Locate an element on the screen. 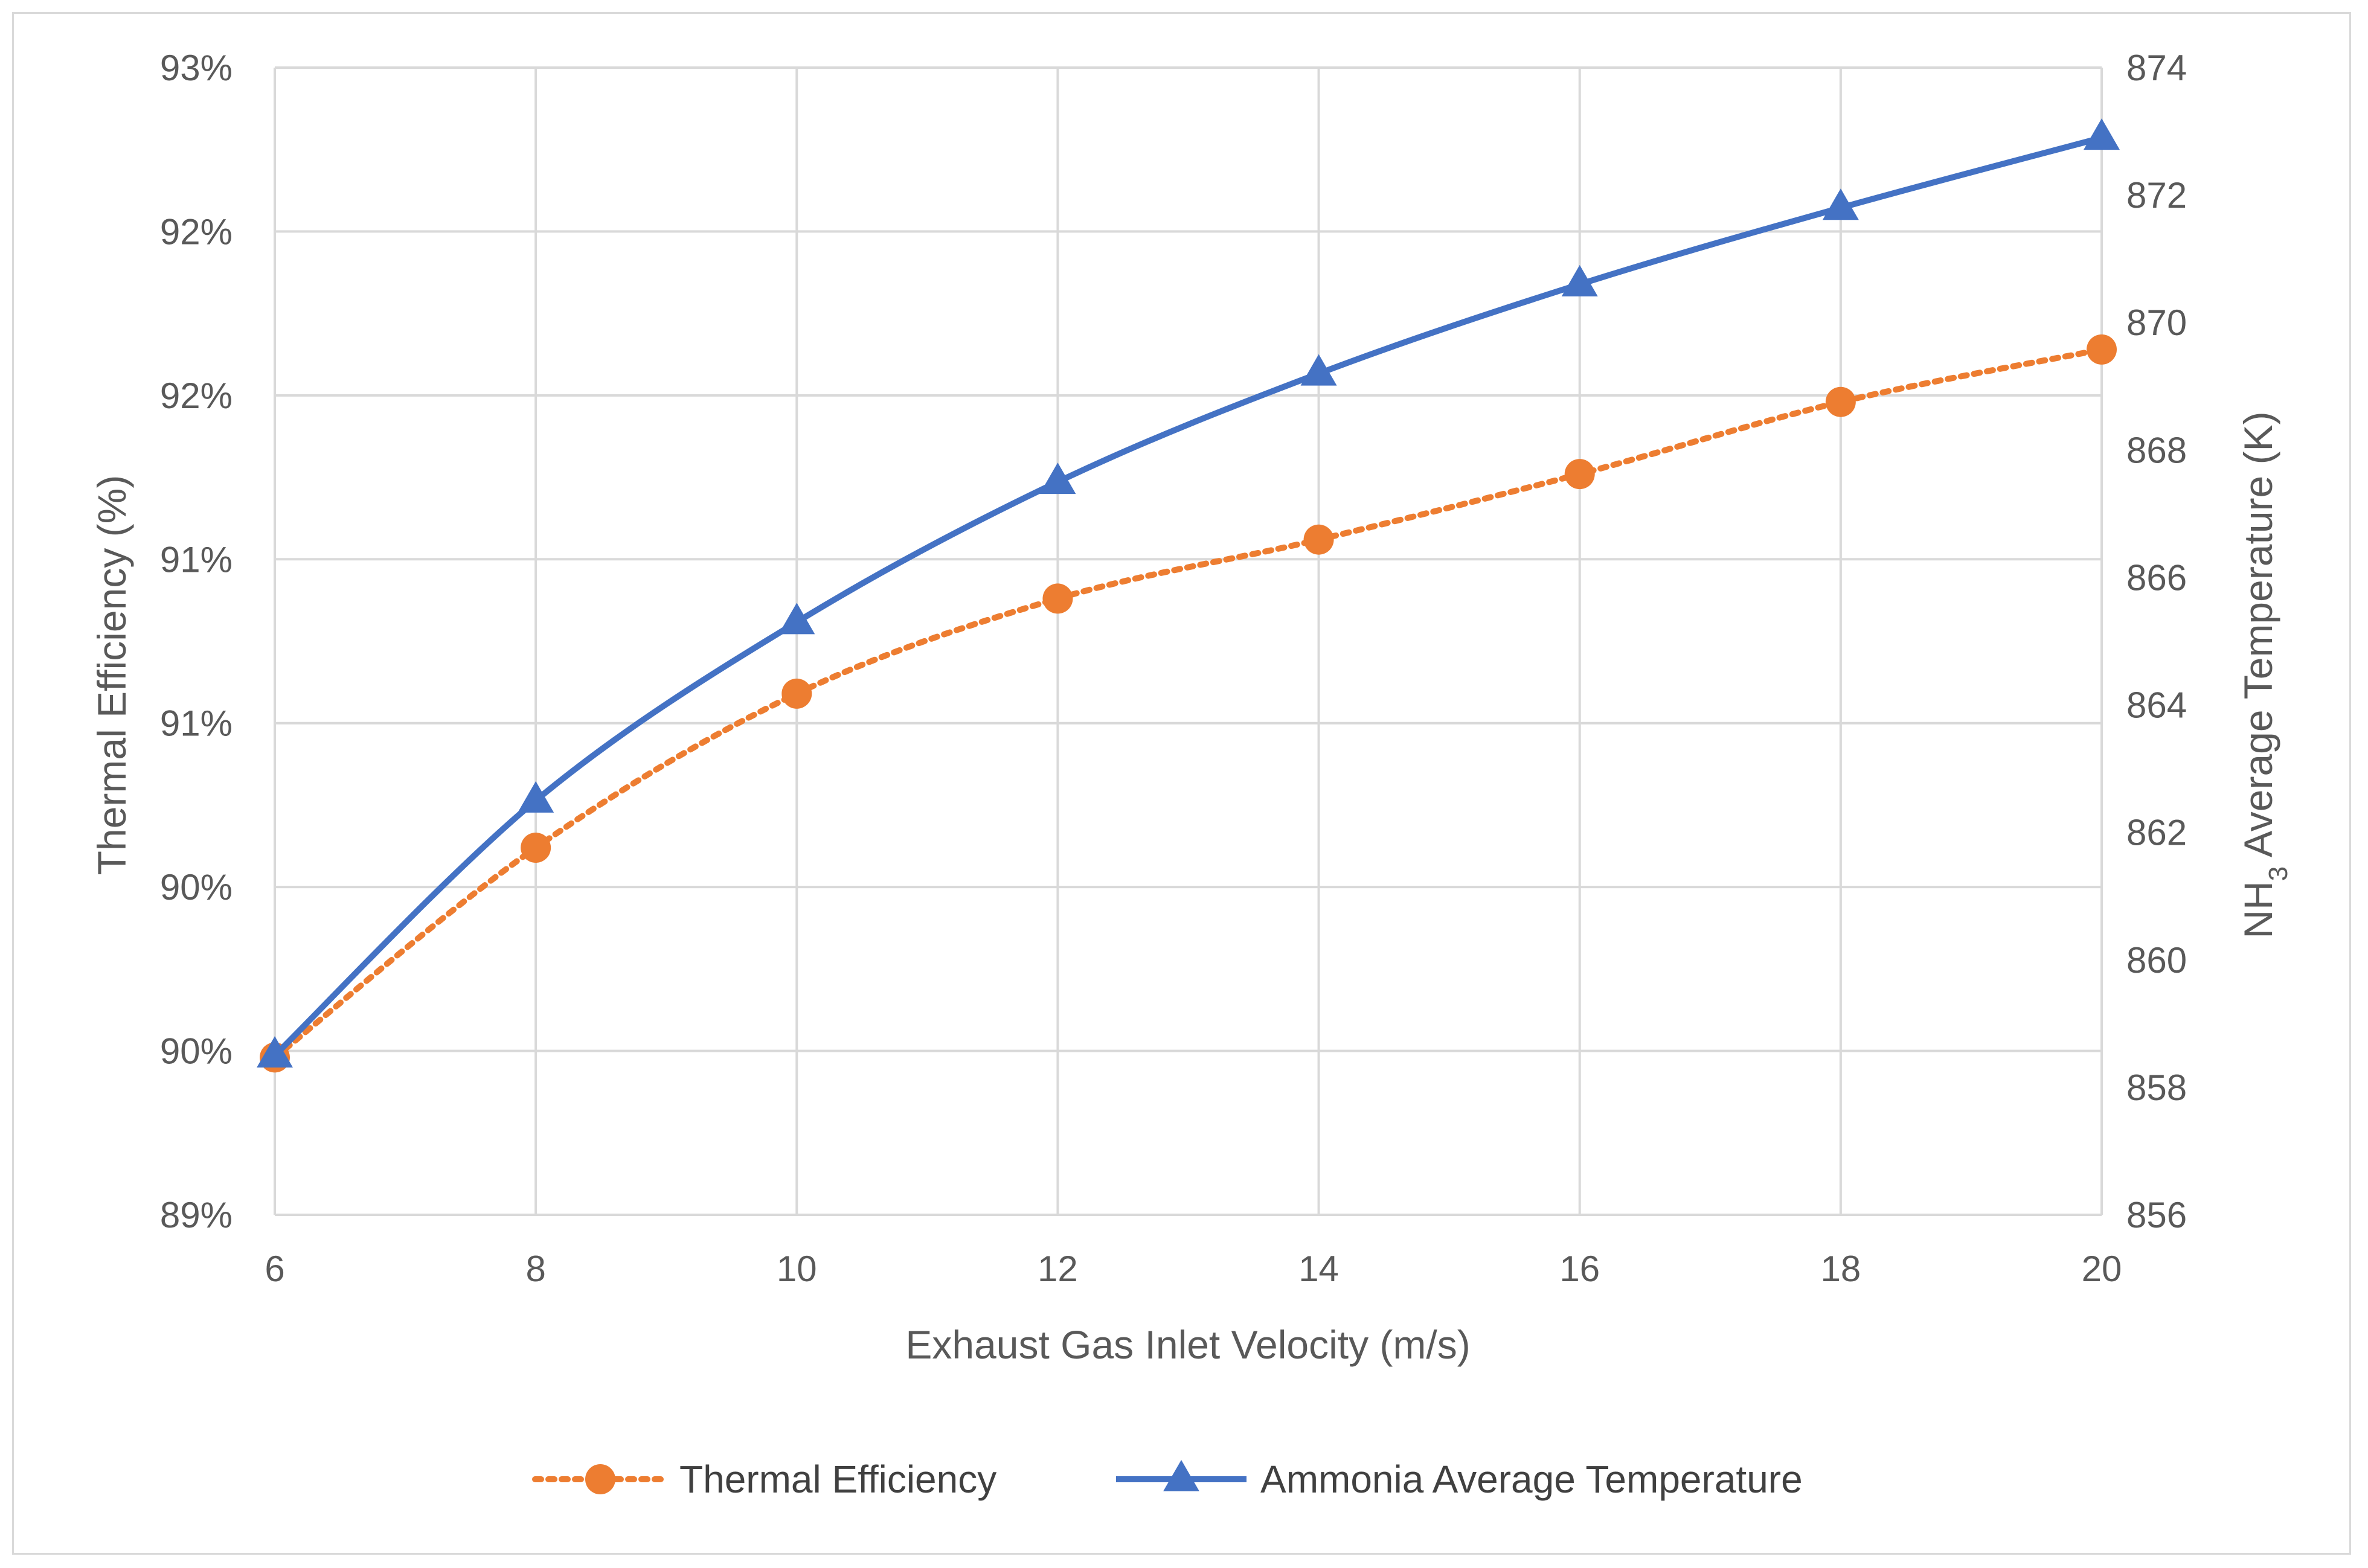  legend-marker-triangle is located at coordinates (1181, 1475).